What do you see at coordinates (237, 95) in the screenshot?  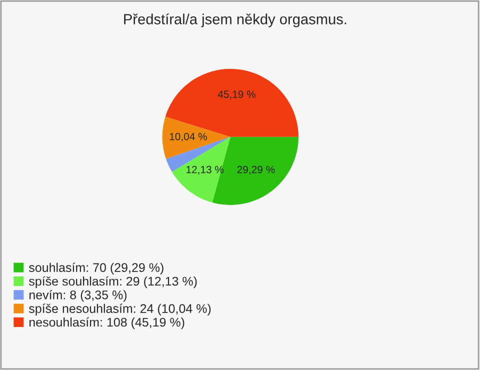 I see `data-label: 45,19 %` at bounding box center [237, 95].